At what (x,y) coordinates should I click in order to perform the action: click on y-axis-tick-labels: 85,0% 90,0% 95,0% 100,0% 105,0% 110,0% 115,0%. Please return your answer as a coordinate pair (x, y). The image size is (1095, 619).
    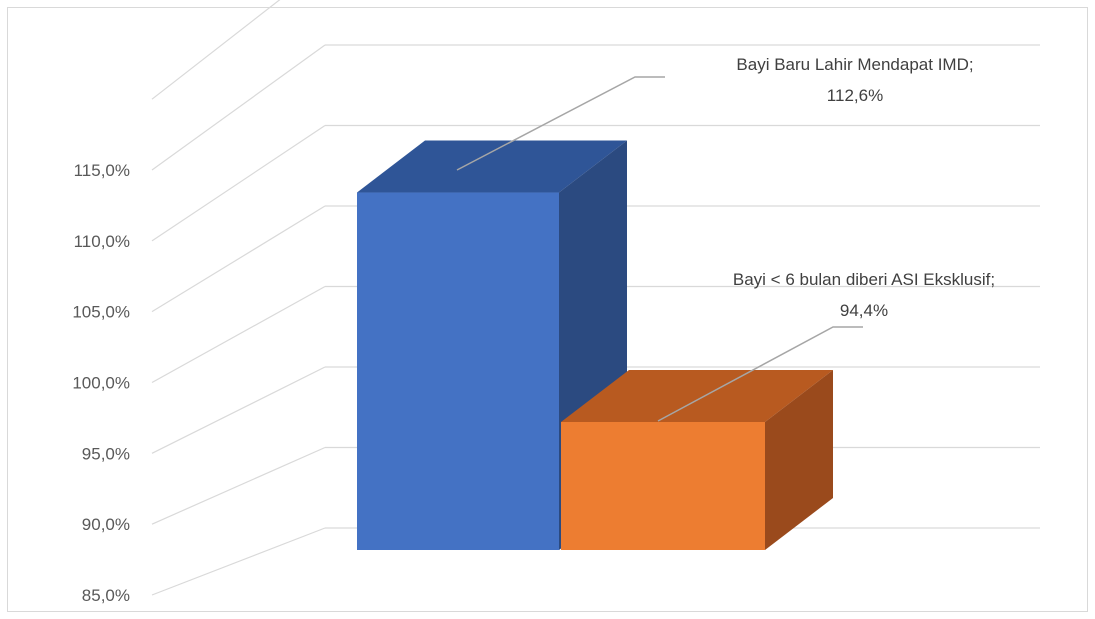
    Looking at the image, I should click on (101, 383).